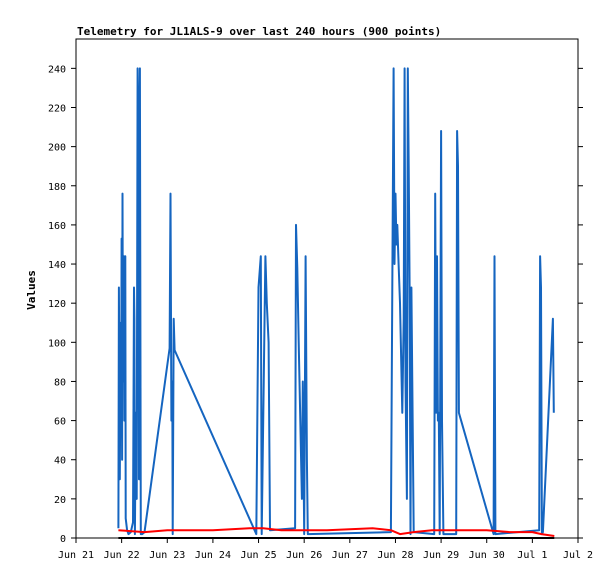 This screenshot has height=579, width=615. Describe the element at coordinates (76, 555) in the screenshot. I see `x-tick-label: Jun 21` at that location.